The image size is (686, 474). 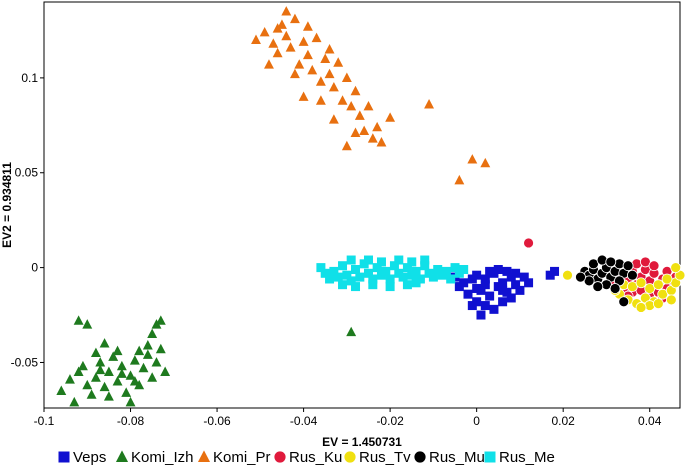 I want to click on x-axis-ticks: -0.1 -0.08 -0.06 -0.04 -0.02 0 0.02 0.04, so click(x=348, y=418).